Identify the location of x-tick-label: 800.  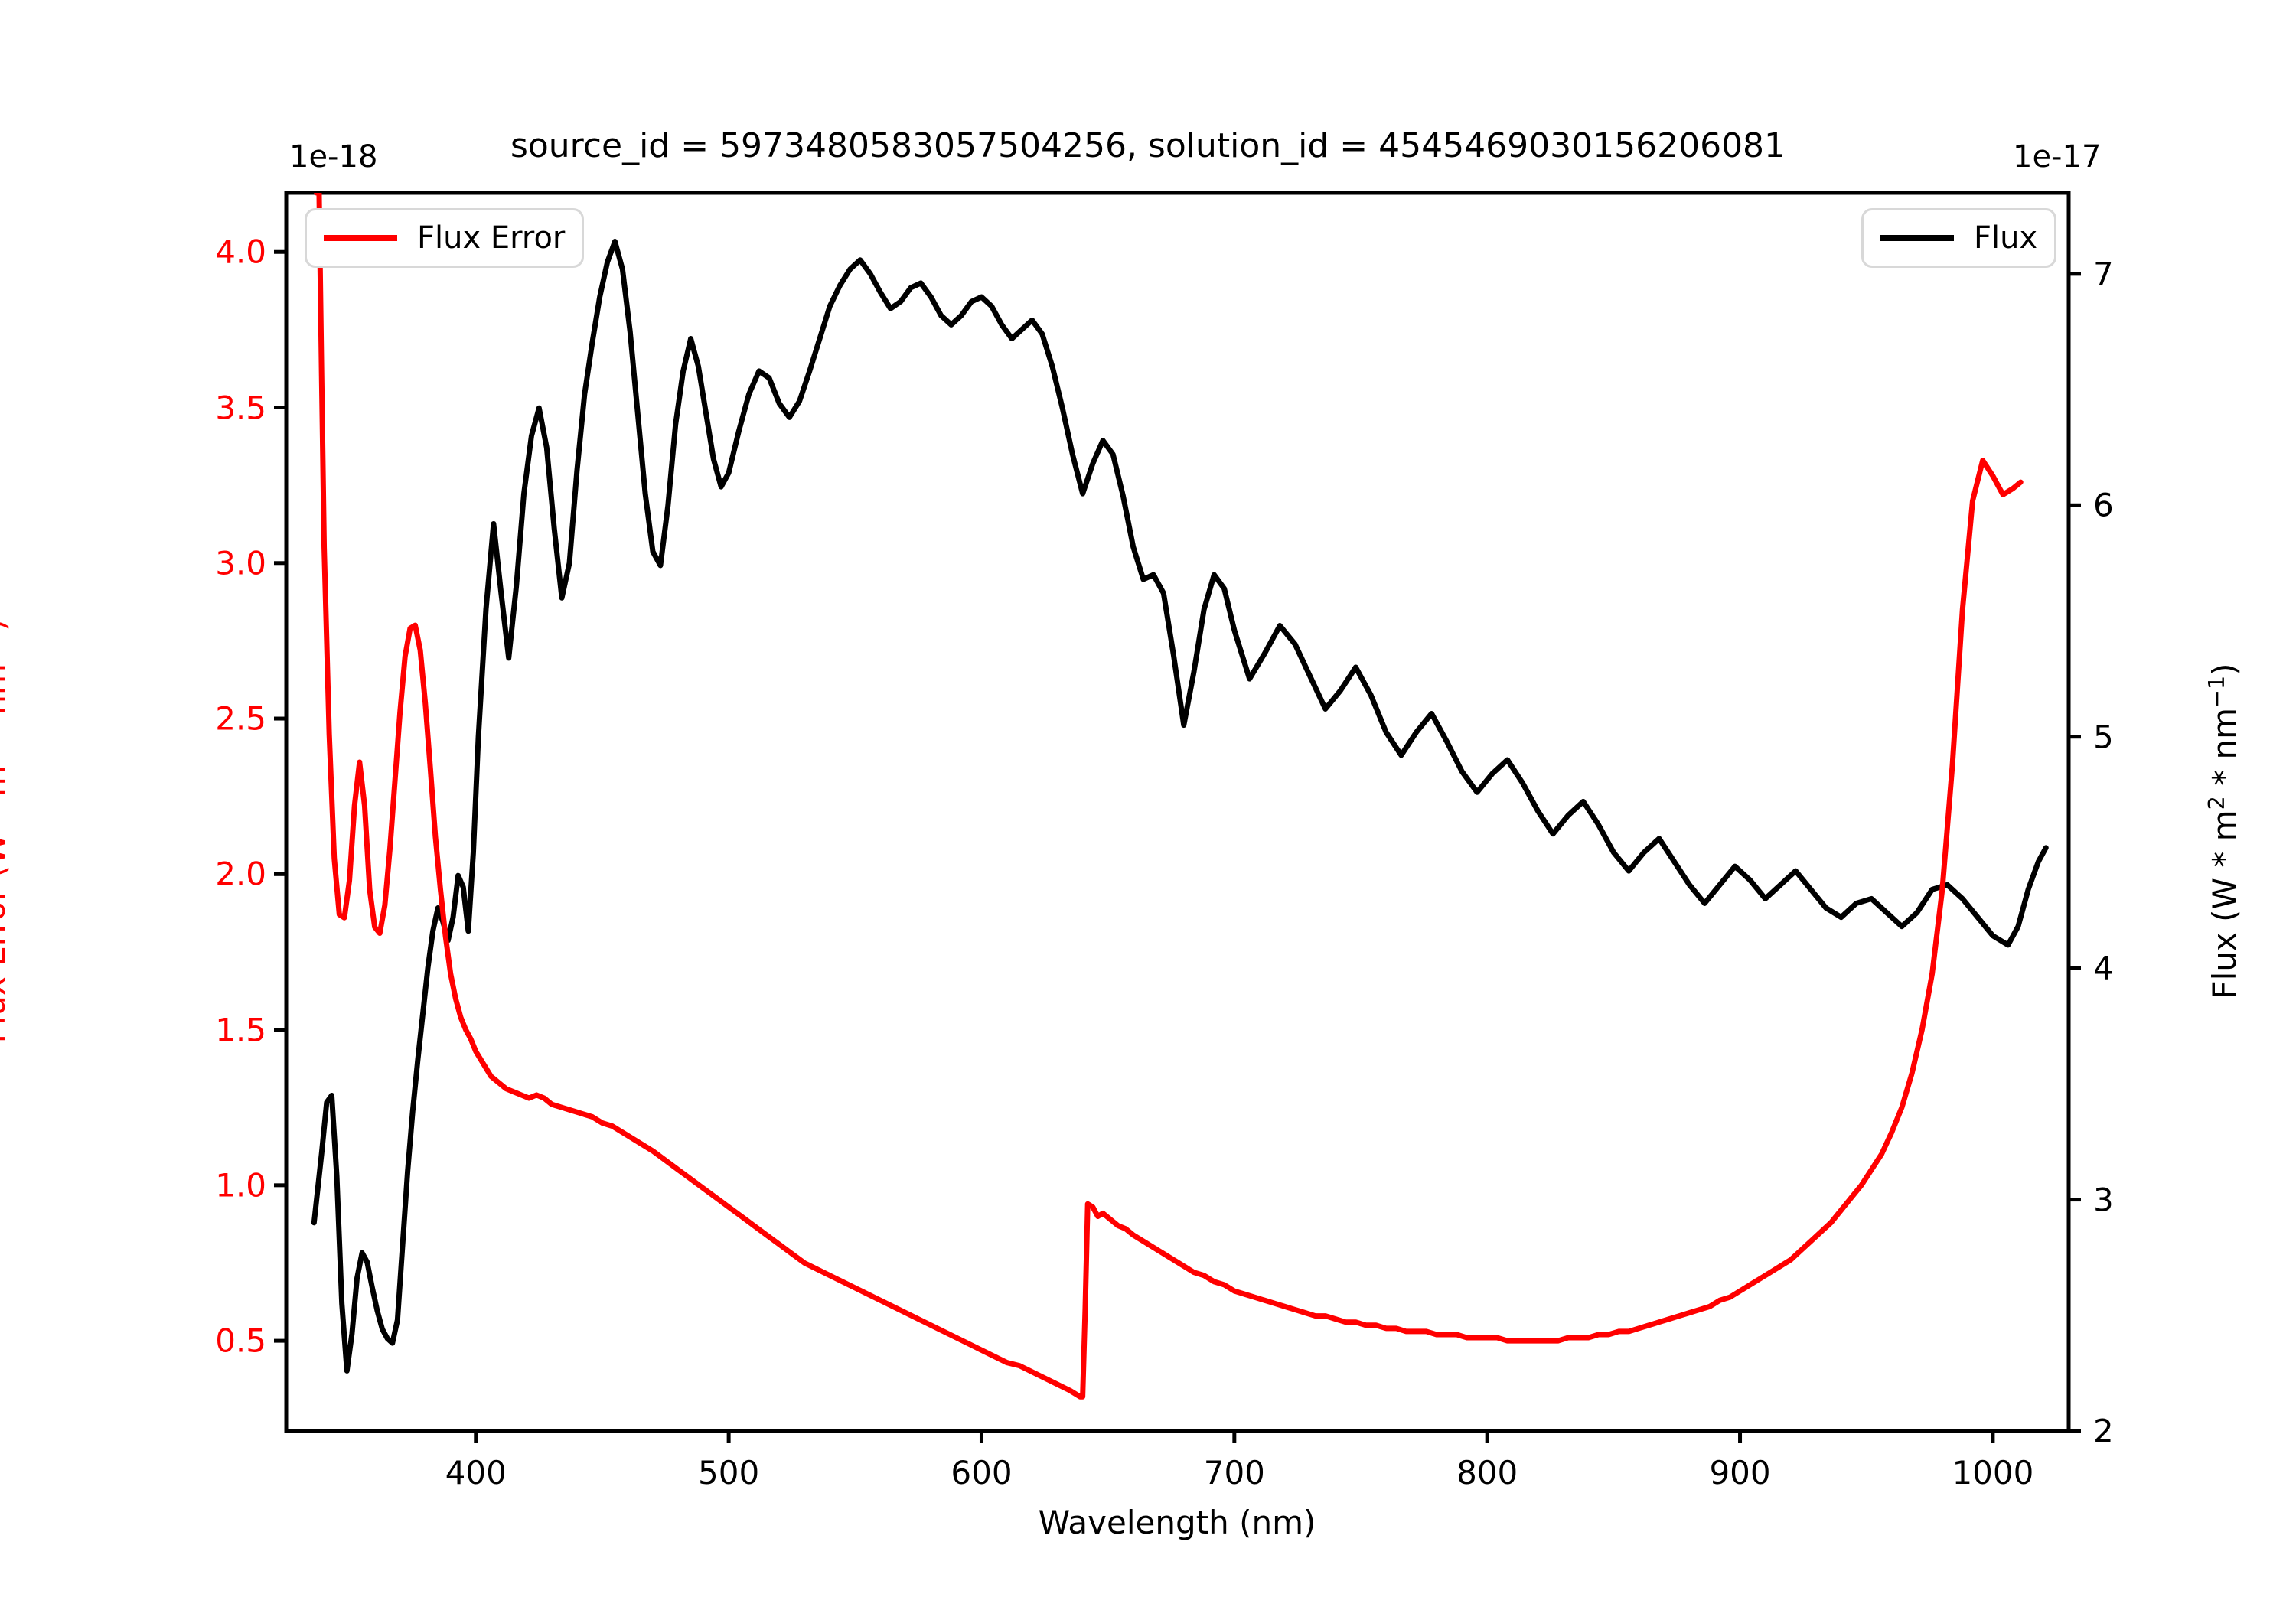
(1487, 1473).